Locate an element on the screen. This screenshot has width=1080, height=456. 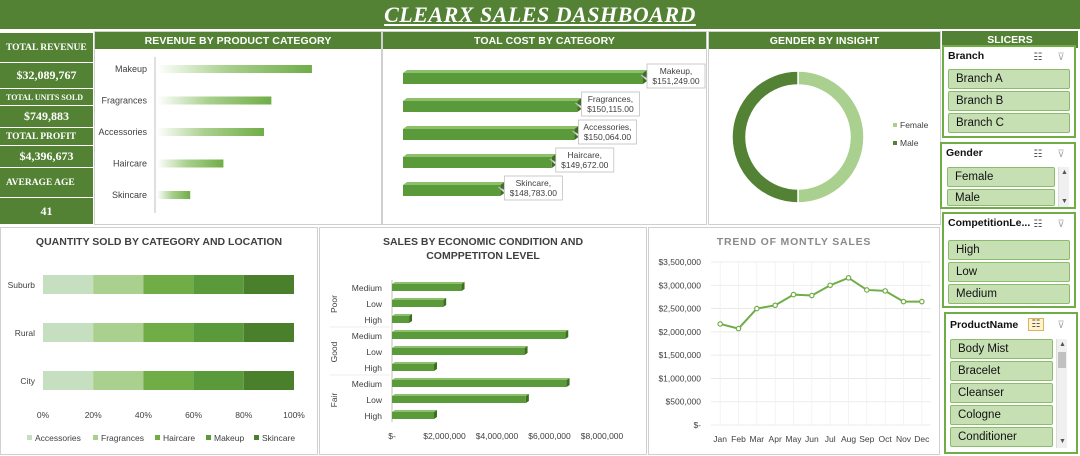
trend-y-tick-label: $2,000,000 is located at coordinates (679, 332).